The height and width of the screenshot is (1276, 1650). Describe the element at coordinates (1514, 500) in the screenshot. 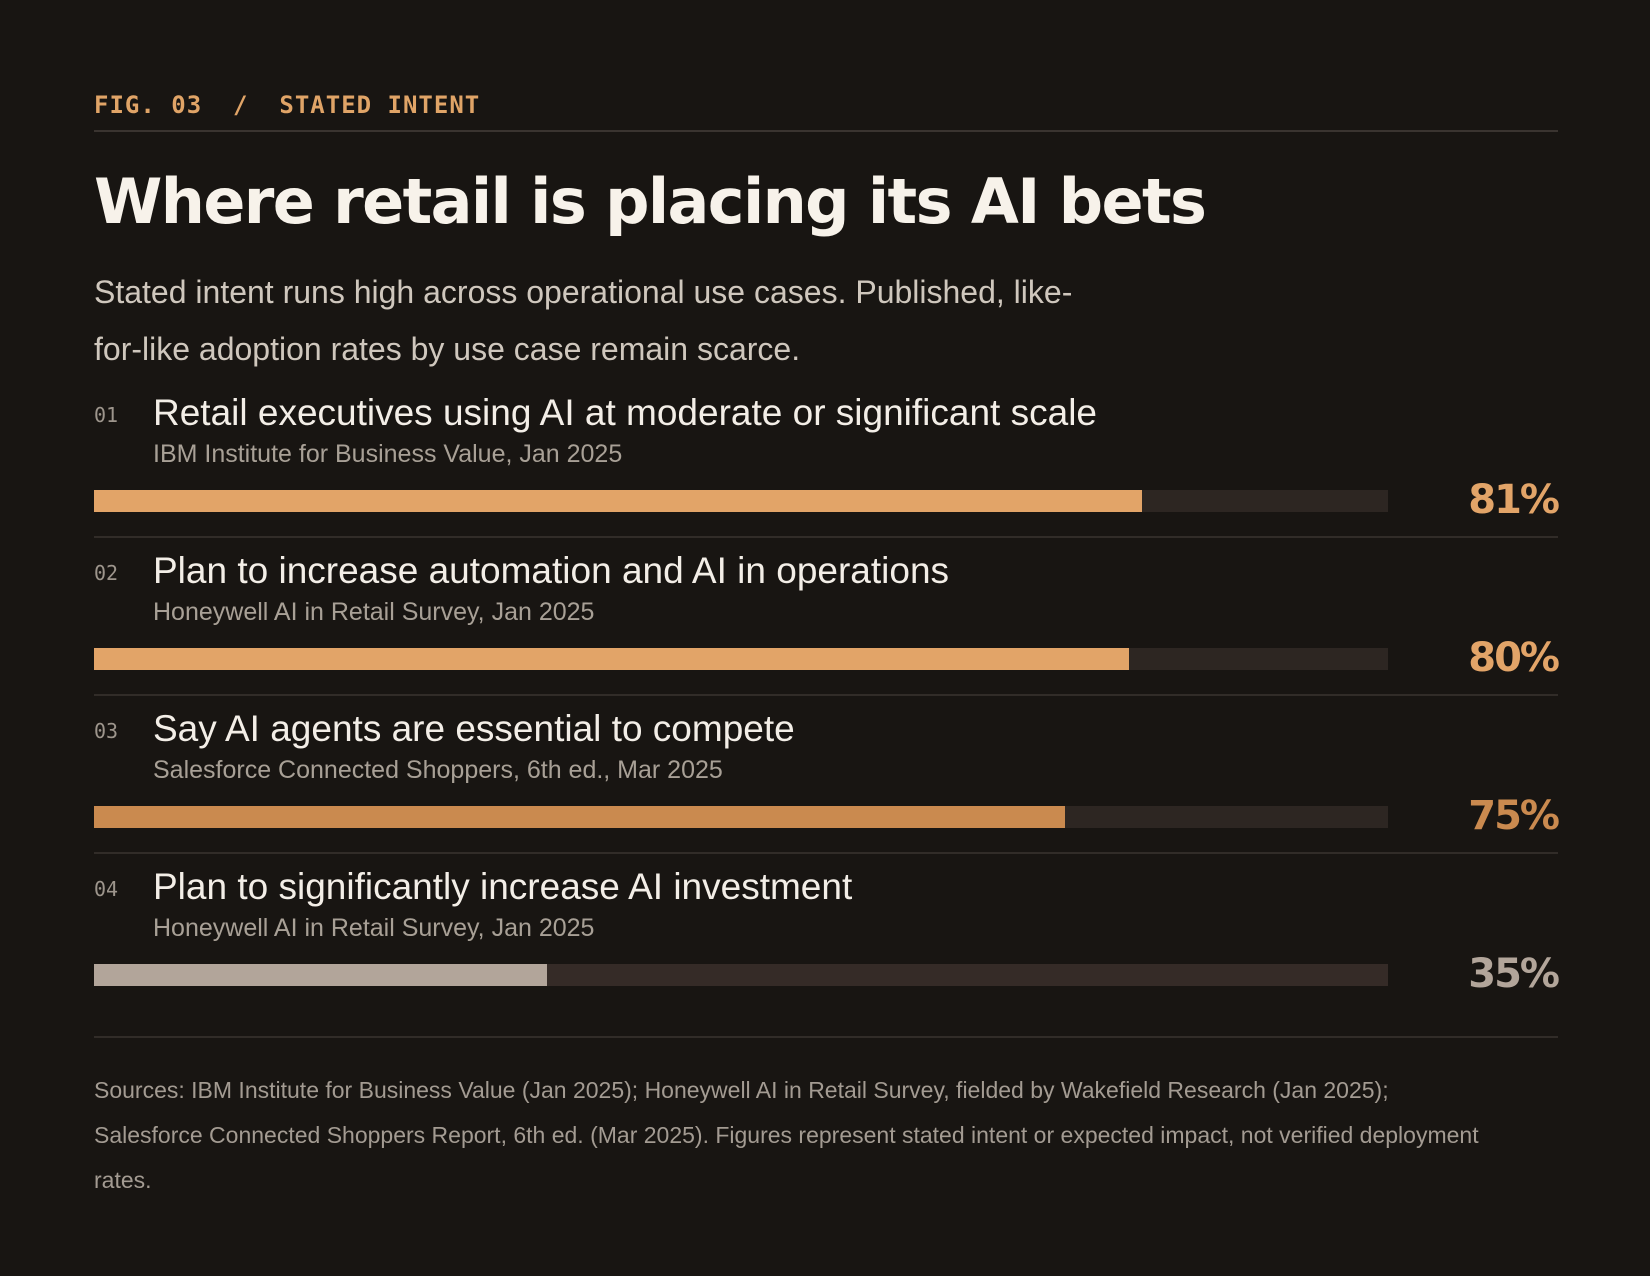

I see `bar-value-label: 81%` at that location.